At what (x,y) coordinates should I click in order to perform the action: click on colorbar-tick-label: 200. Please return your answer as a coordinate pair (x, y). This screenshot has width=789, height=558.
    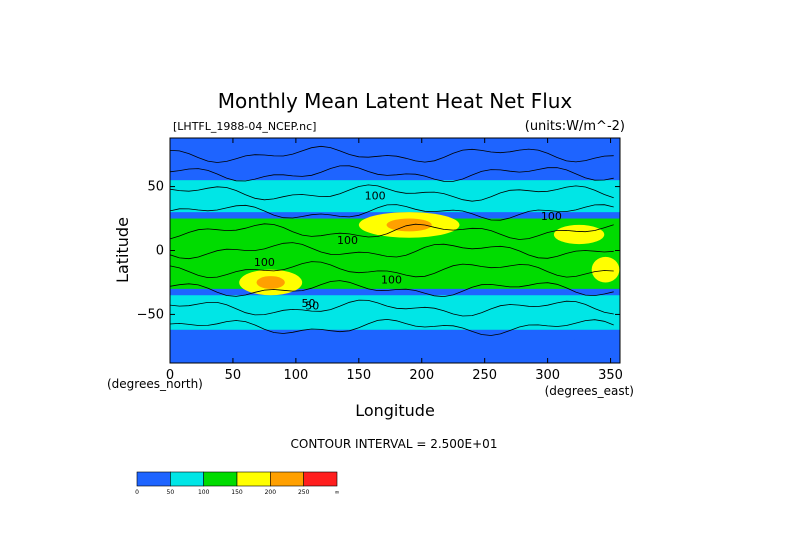
    Looking at the image, I should click on (271, 492).